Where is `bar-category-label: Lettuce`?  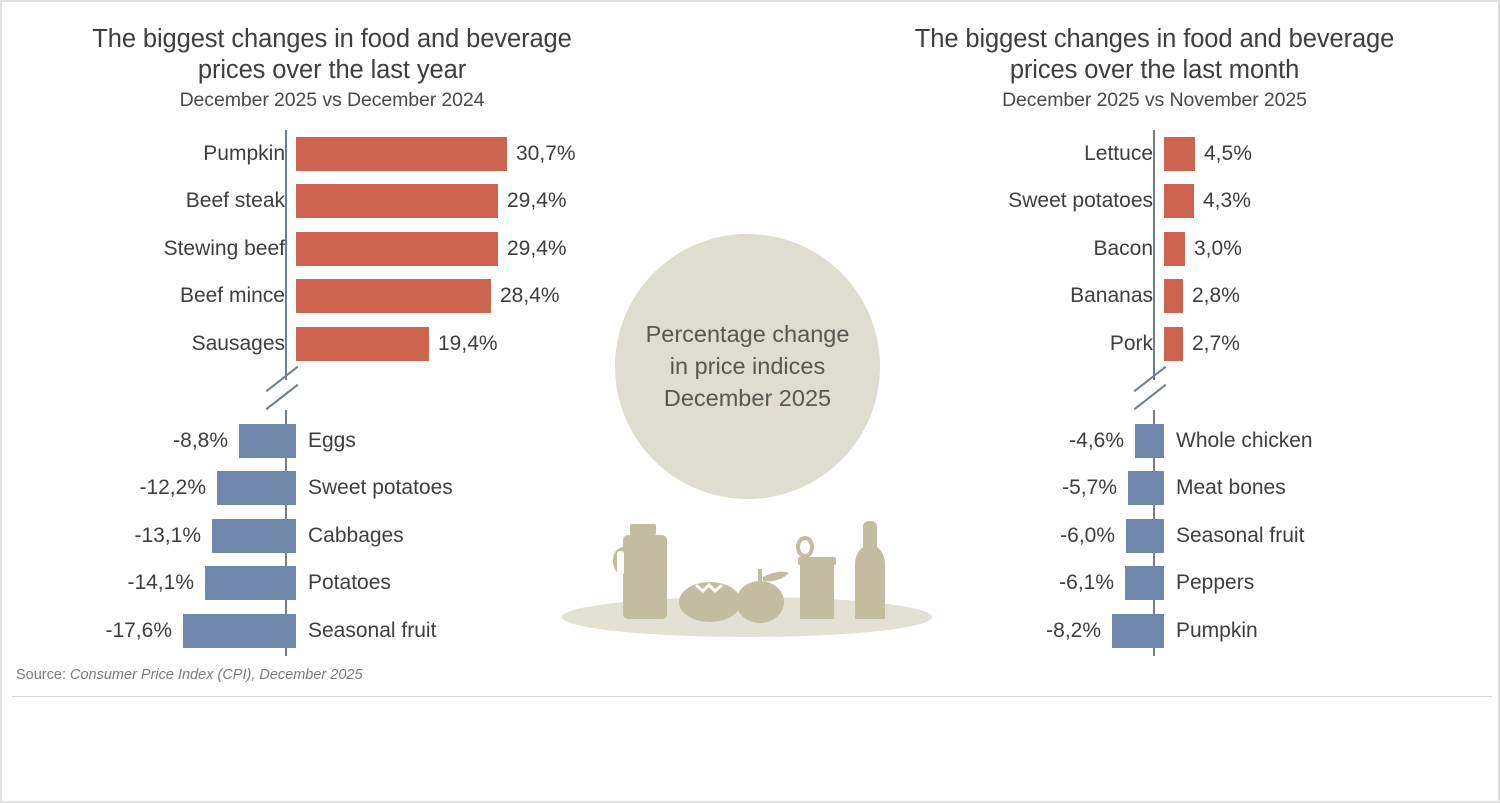 bar-category-label: Lettuce is located at coordinates (1118, 153).